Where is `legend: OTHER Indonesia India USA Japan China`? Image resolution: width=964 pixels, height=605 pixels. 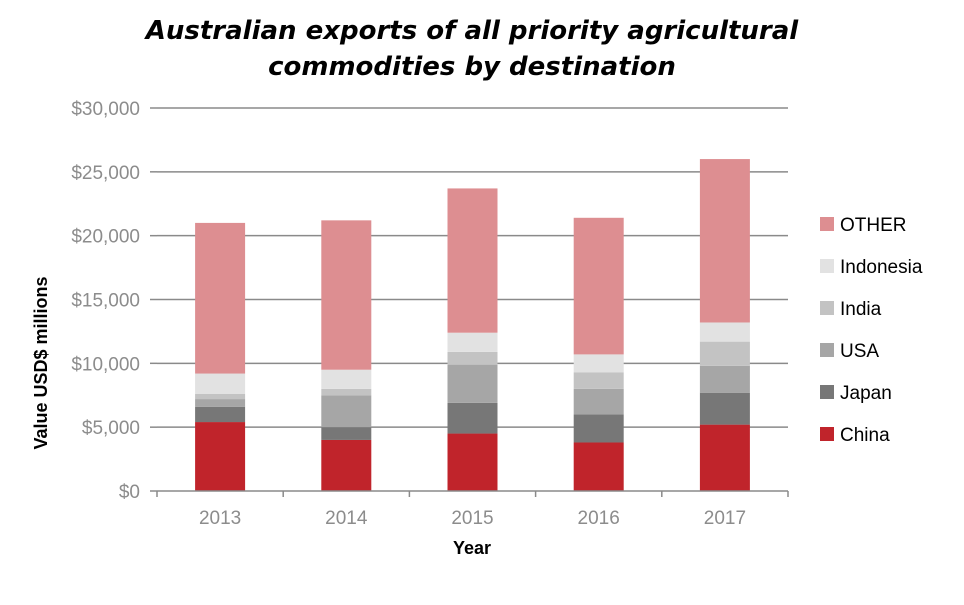 legend: OTHER Indonesia India USA Japan China is located at coordinates (871, 330).